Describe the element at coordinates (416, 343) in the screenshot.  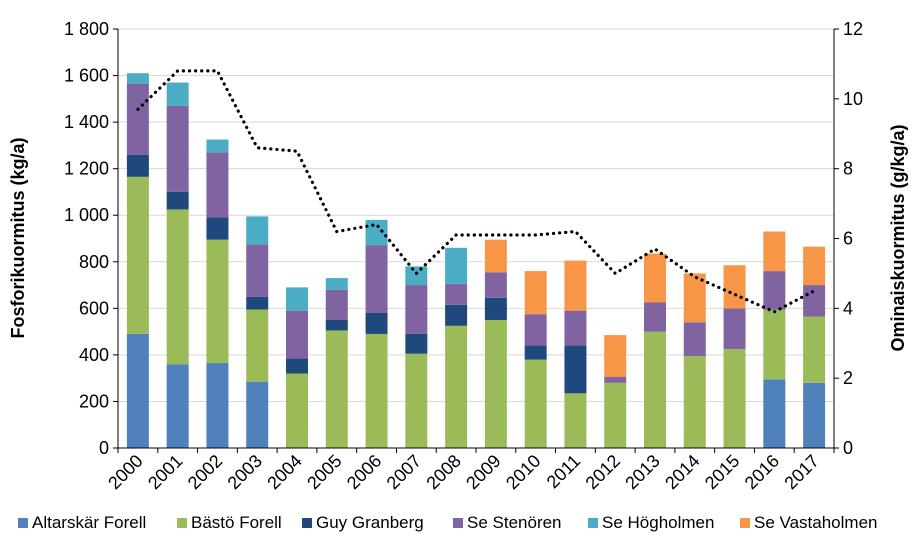
I see `bar-guy-granberg-2007` at that location.